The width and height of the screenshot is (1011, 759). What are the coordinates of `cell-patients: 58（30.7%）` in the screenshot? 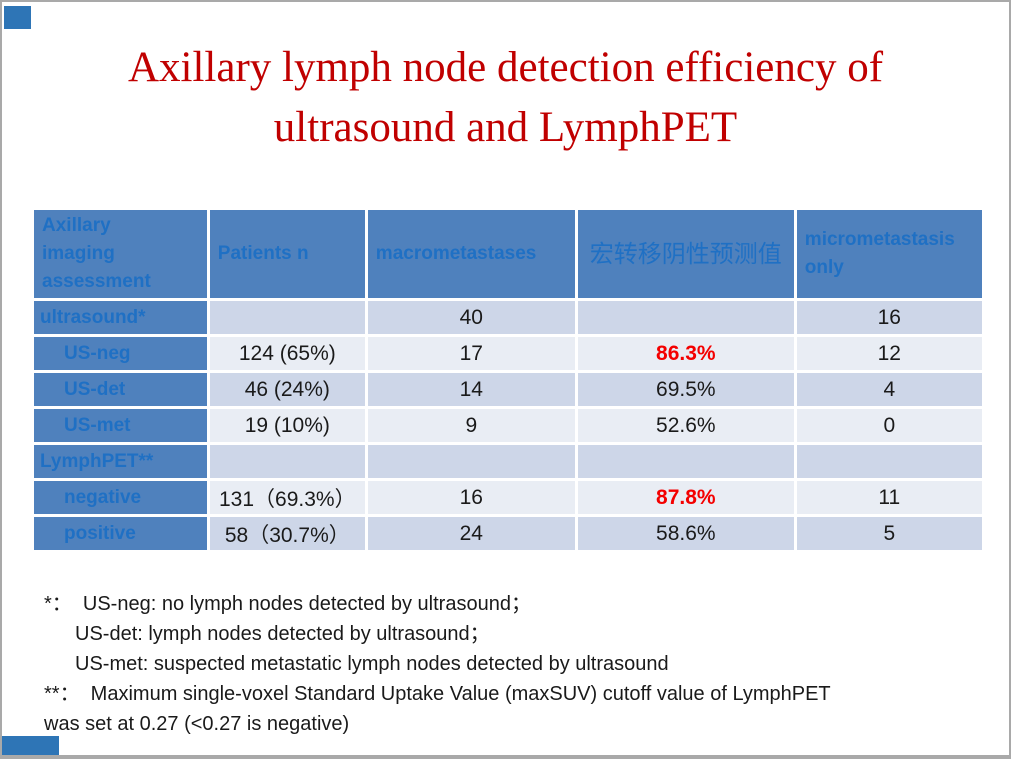 It's located at (287, 533).